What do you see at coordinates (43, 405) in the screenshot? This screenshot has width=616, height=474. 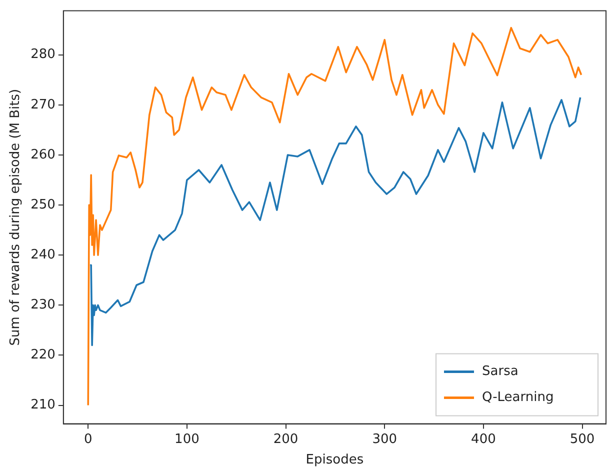 I see `y-tick-label: 210` at bounding box center [43, 405].